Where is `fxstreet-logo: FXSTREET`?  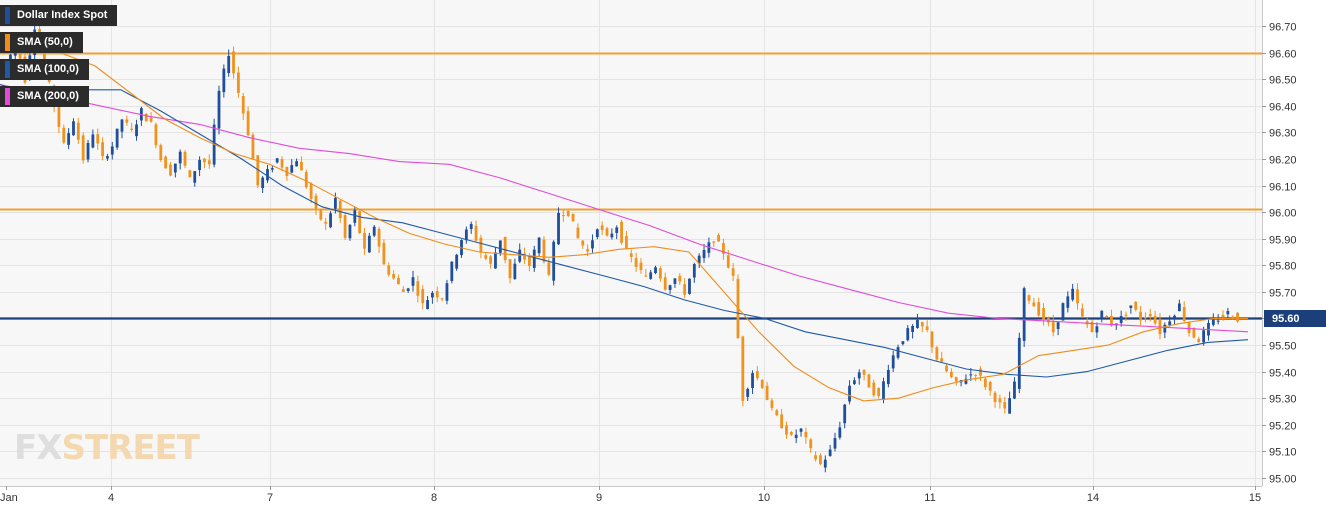 fxstreet-logo: FXSTREET is located at coordinates (107, 448).